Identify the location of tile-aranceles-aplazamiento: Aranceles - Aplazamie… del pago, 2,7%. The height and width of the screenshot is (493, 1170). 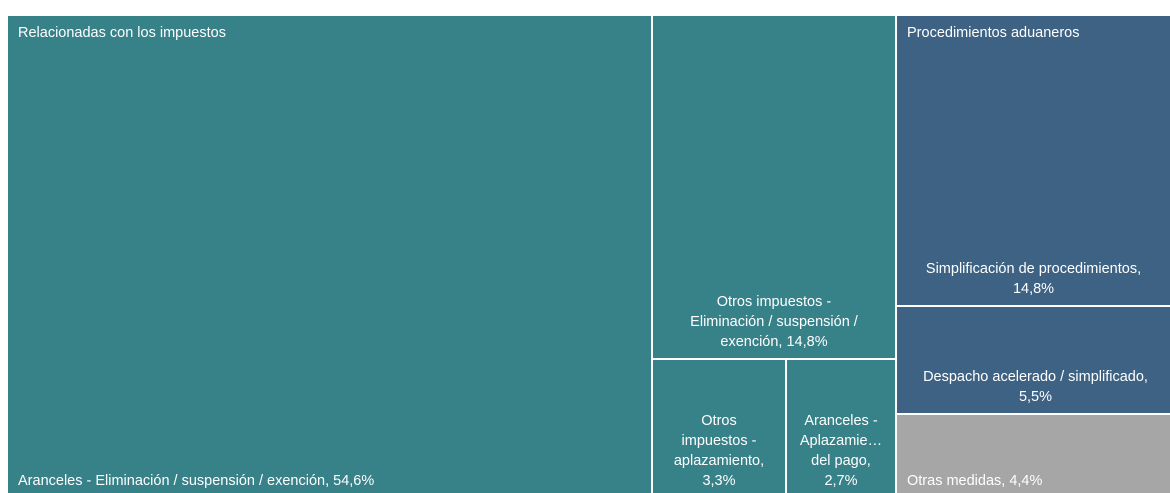
(841, 426).